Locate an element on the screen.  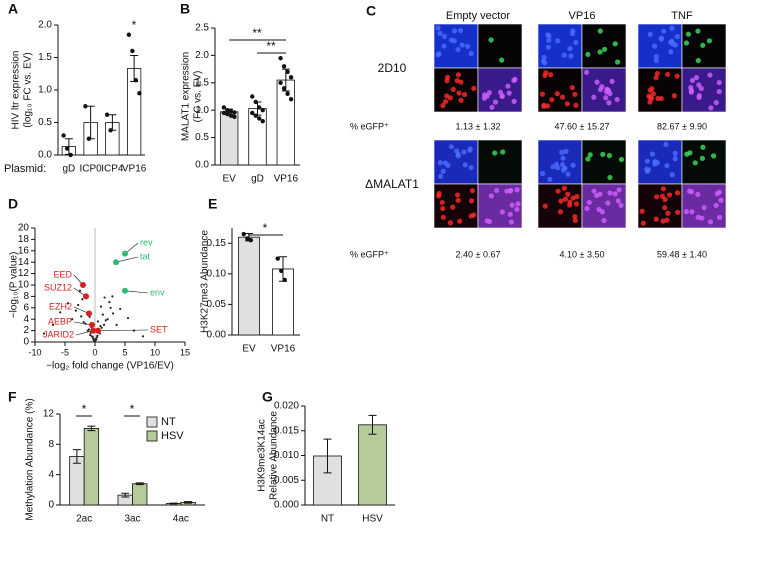
highlight-label: EED is located at coordinates (62, 274).